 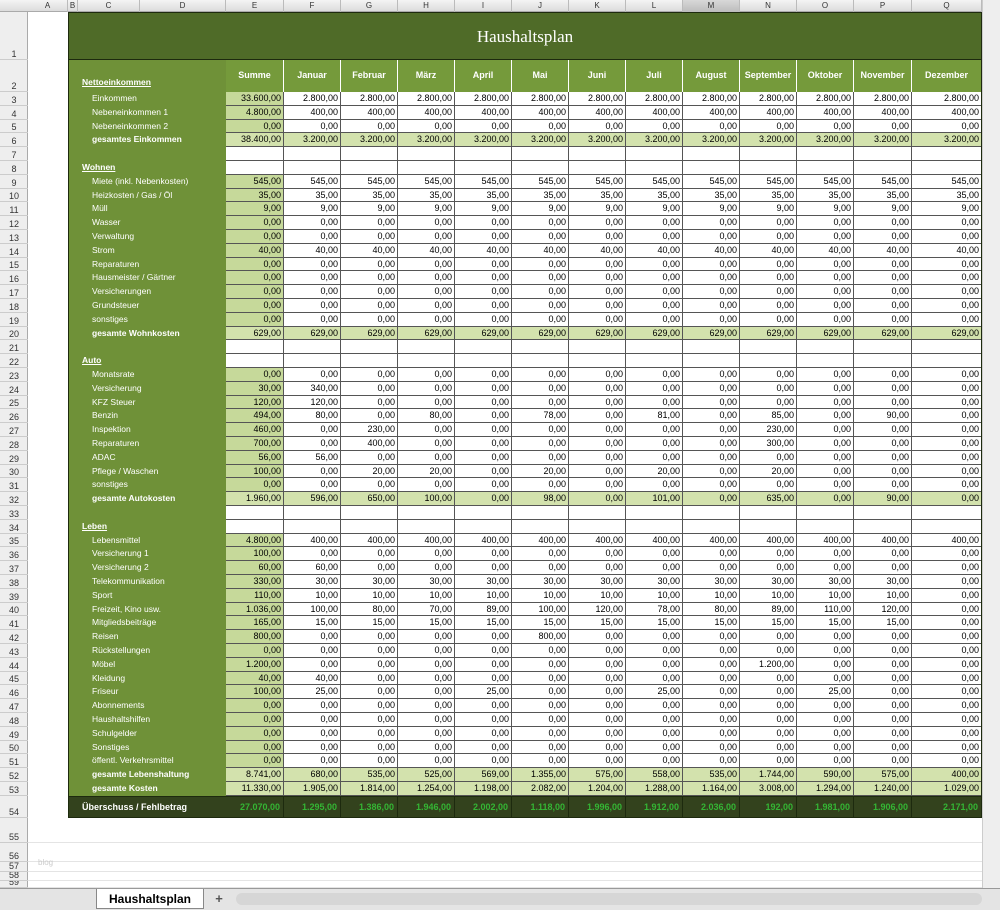 I want to click on add-sheet-button: +, so click(x=219, y=898).